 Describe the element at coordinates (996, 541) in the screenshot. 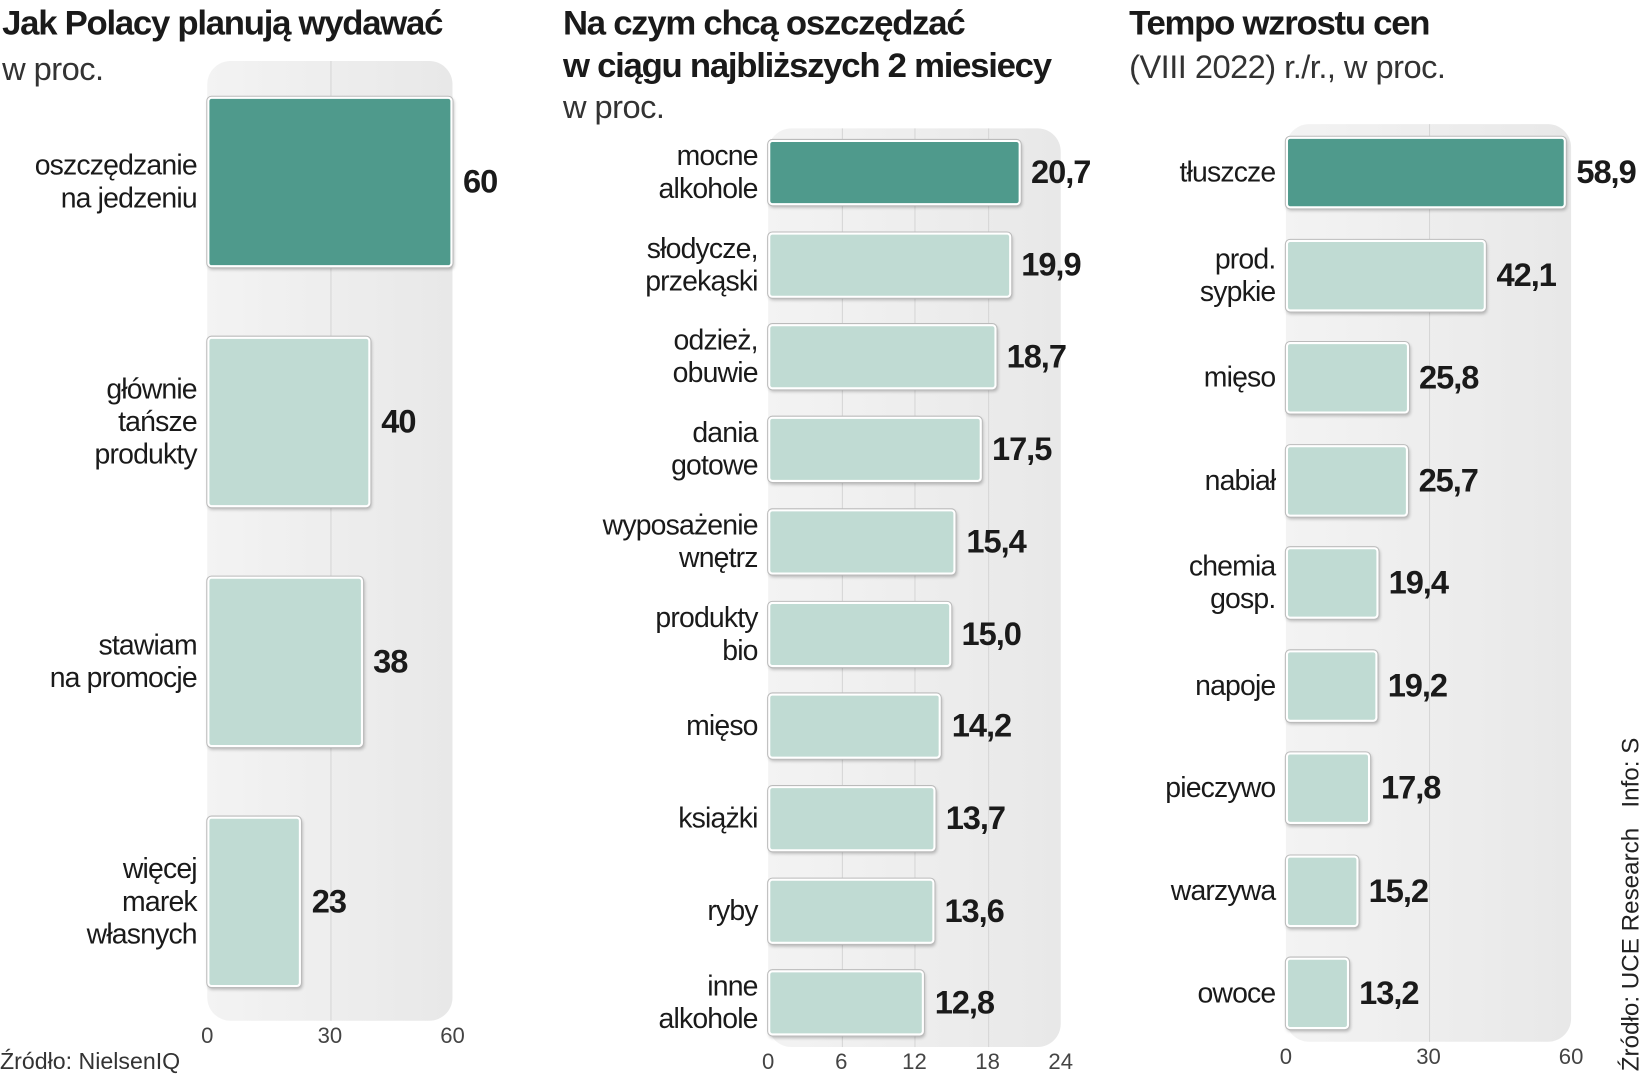

I see `value-label: 15,4` at that location.